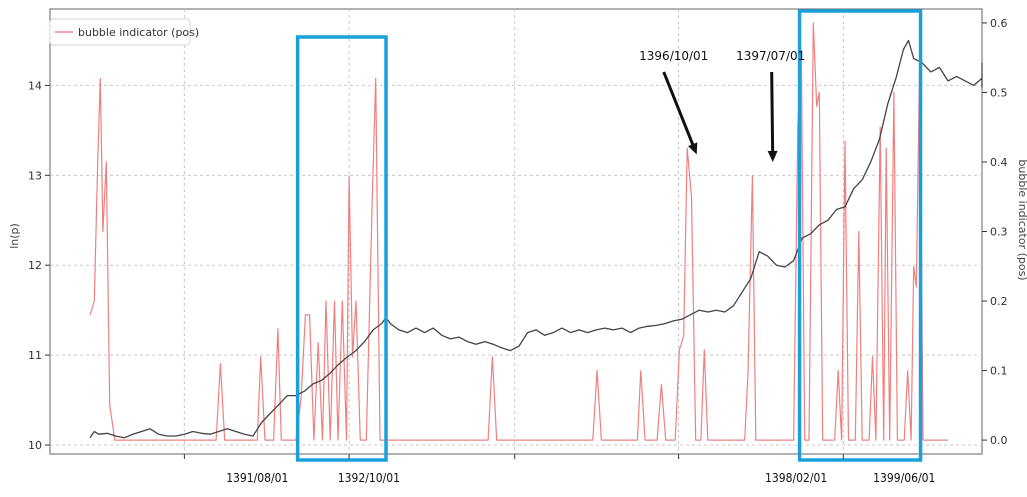 The image size is (1027, 497). I want to click on right-tick-label-3: 0.3, so click(999, 232).